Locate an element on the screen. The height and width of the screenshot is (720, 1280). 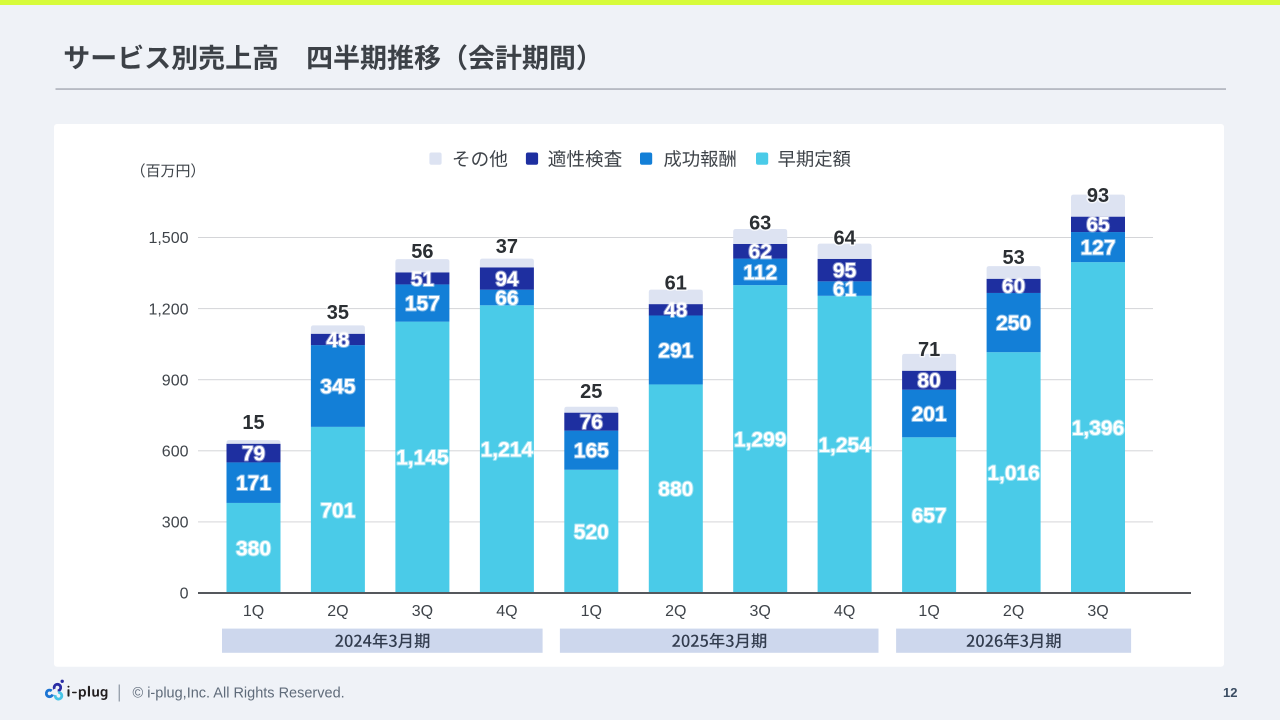
svg-text: 165 is located at coordinates (591, 451).